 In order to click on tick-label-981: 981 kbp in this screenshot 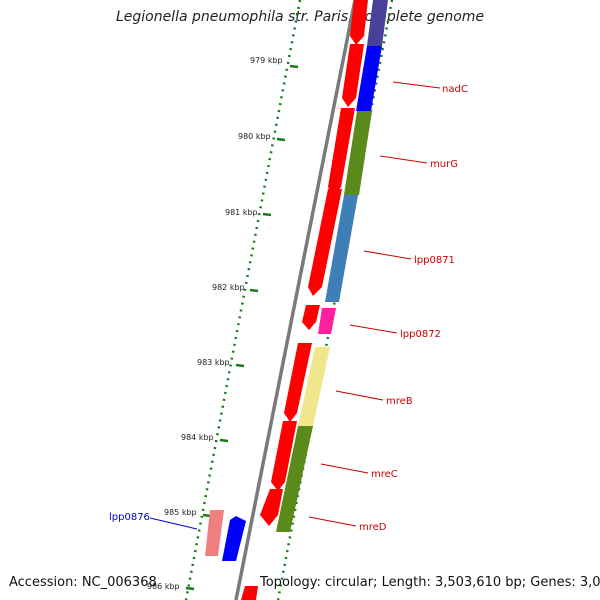, I will do `click(241, 212)`.